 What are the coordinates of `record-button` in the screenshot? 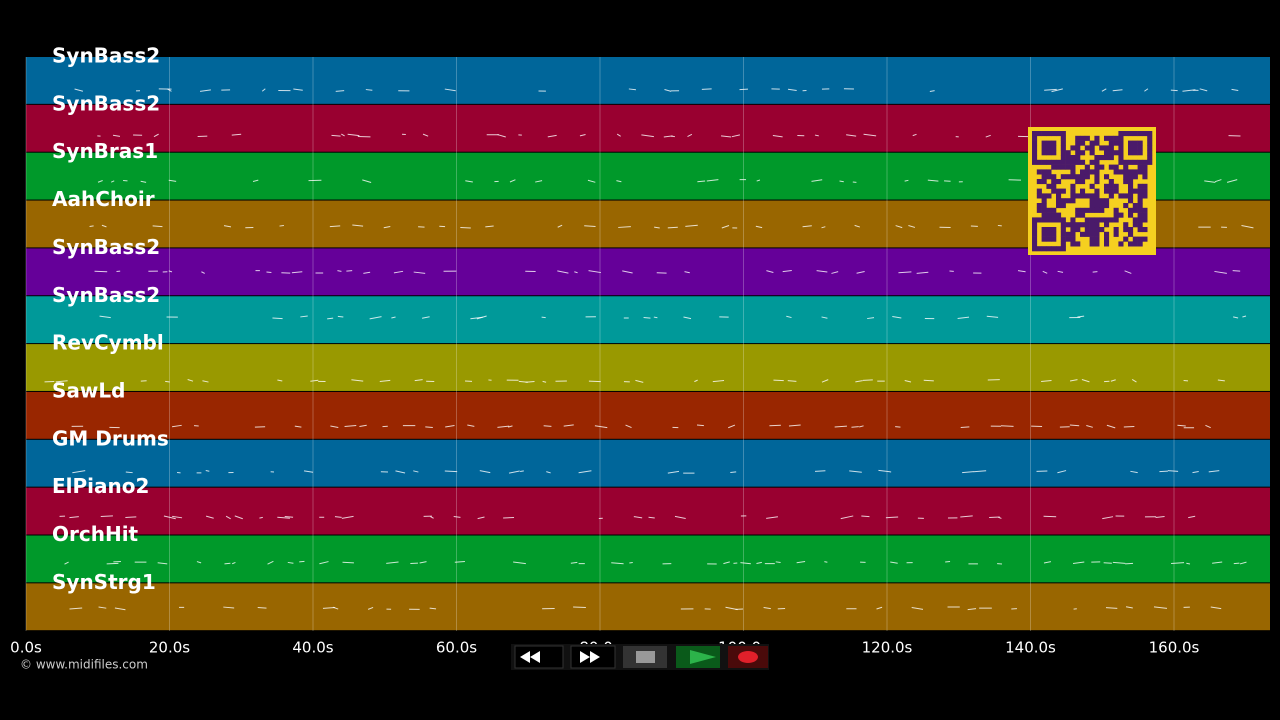 It's located at (748, 657).